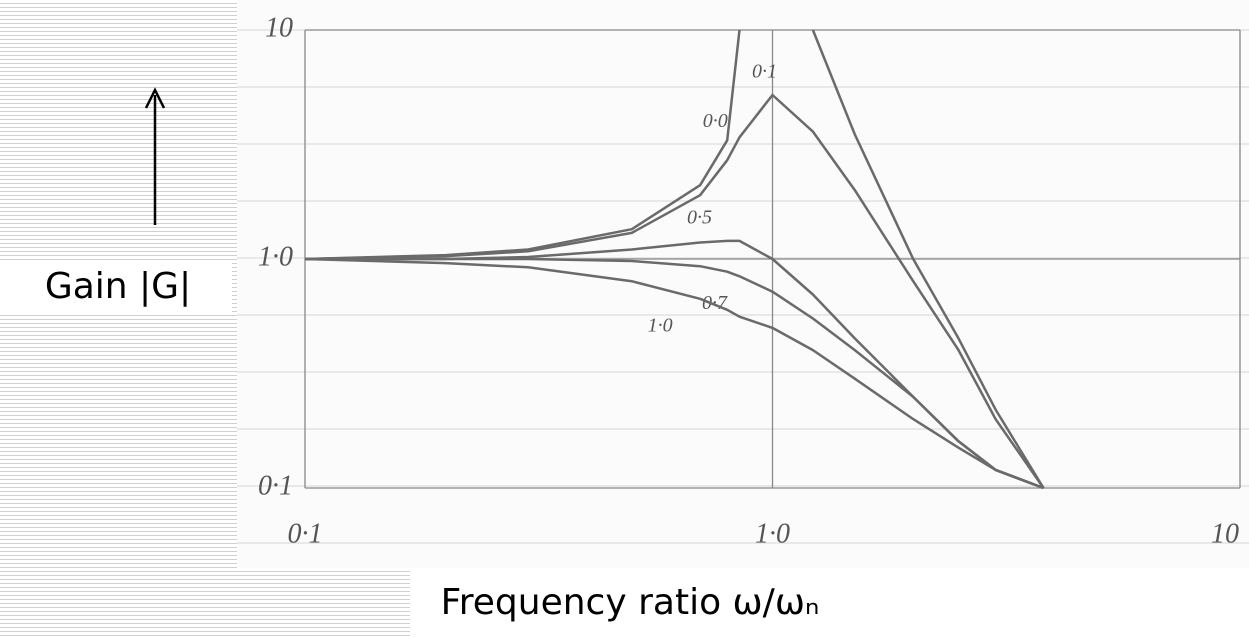 Image resolution: width=1249 pixels, height=637 pixels. I want to click on y-tick-label: 10, so click(279, 27).